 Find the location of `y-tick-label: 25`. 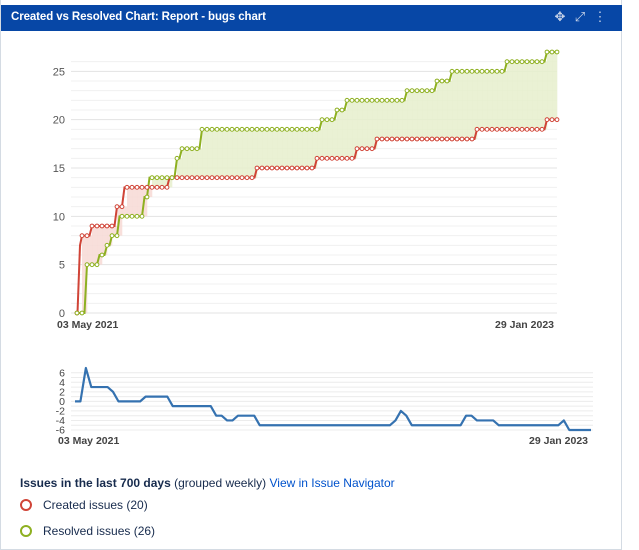

y-tick-label: 25 is located at coordinates (59, 72).